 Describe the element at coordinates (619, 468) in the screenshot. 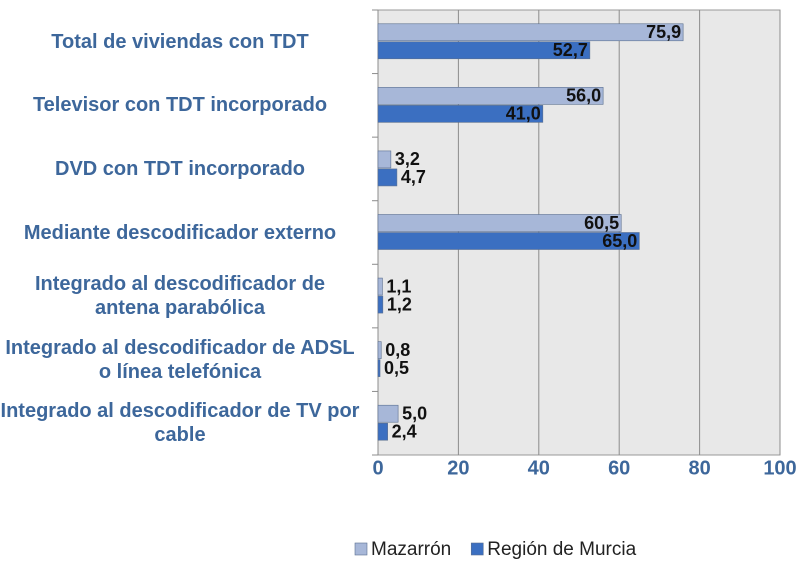

I see `x-tick-label: 60` at that location.